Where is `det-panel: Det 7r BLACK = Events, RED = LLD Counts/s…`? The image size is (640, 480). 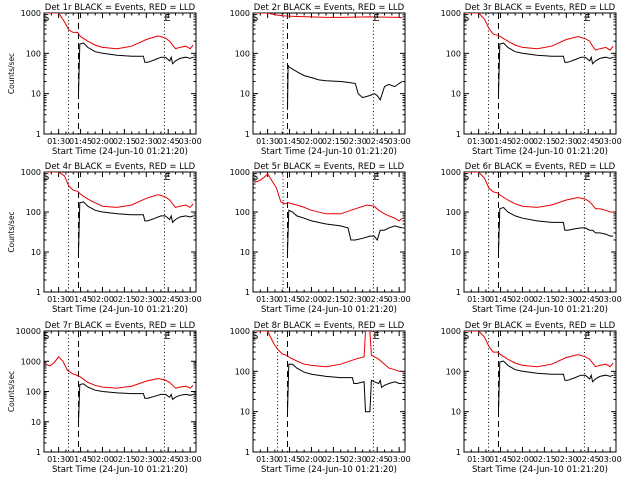
det-panel: Det 7r BLACK = Events, RED = LLD Counts/s… is located at coordinates (104, 398).